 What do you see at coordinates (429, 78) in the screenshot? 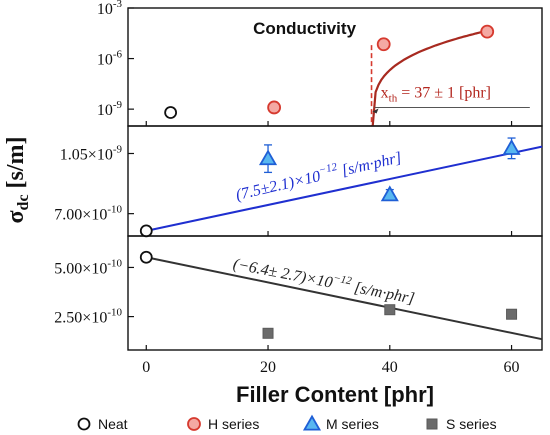
I see `fit-curve` at bounding box center [429, 78].